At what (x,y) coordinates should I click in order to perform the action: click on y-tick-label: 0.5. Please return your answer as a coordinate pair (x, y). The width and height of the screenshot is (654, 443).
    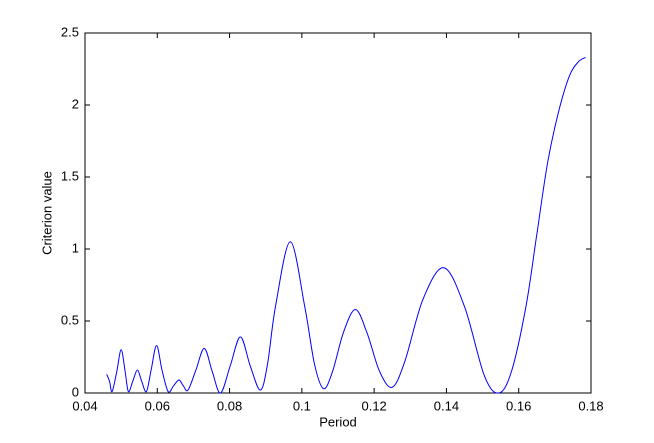
    Looking at the image, I should click on (70, 319).